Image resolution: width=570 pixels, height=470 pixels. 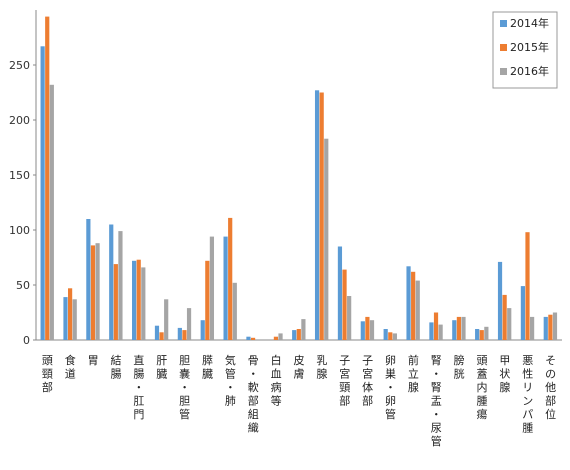 I want to click on x-category-label: 胆嚢・胆管, so click(x=184, y=387).